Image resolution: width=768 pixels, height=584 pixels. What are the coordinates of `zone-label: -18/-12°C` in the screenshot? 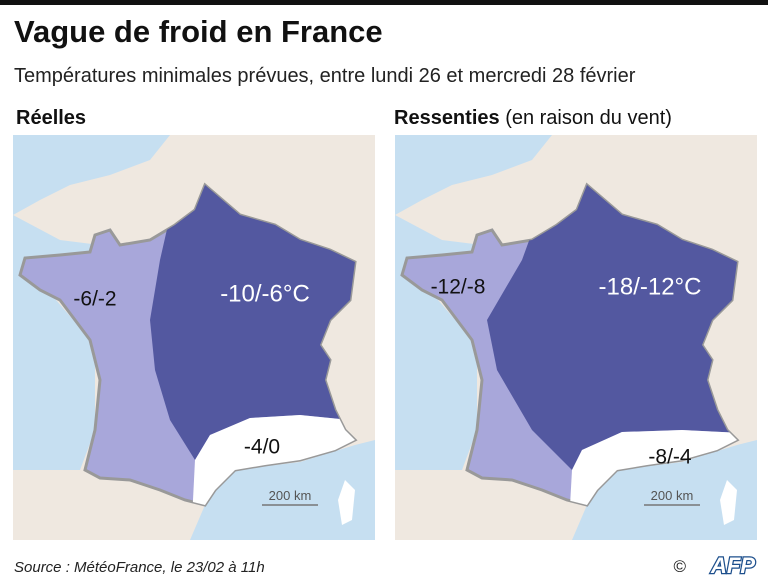 It's located at (650, 286).